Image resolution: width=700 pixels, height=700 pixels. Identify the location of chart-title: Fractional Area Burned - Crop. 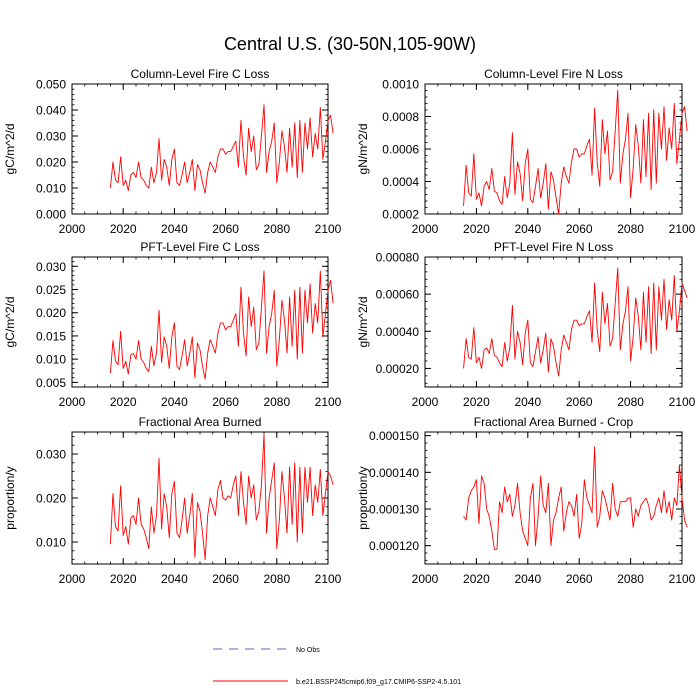
(554, 422).